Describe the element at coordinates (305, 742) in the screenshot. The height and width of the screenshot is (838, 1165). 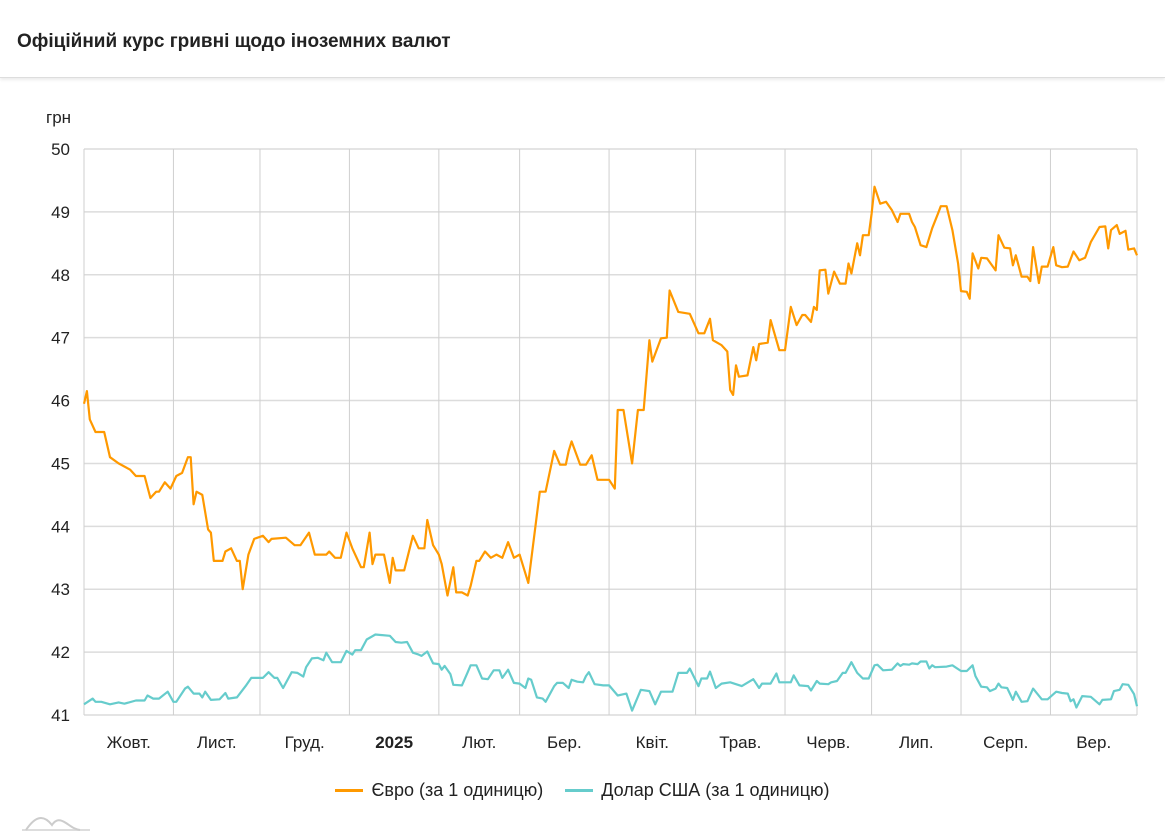
I see `x-tick-label: Груд.` at that location.